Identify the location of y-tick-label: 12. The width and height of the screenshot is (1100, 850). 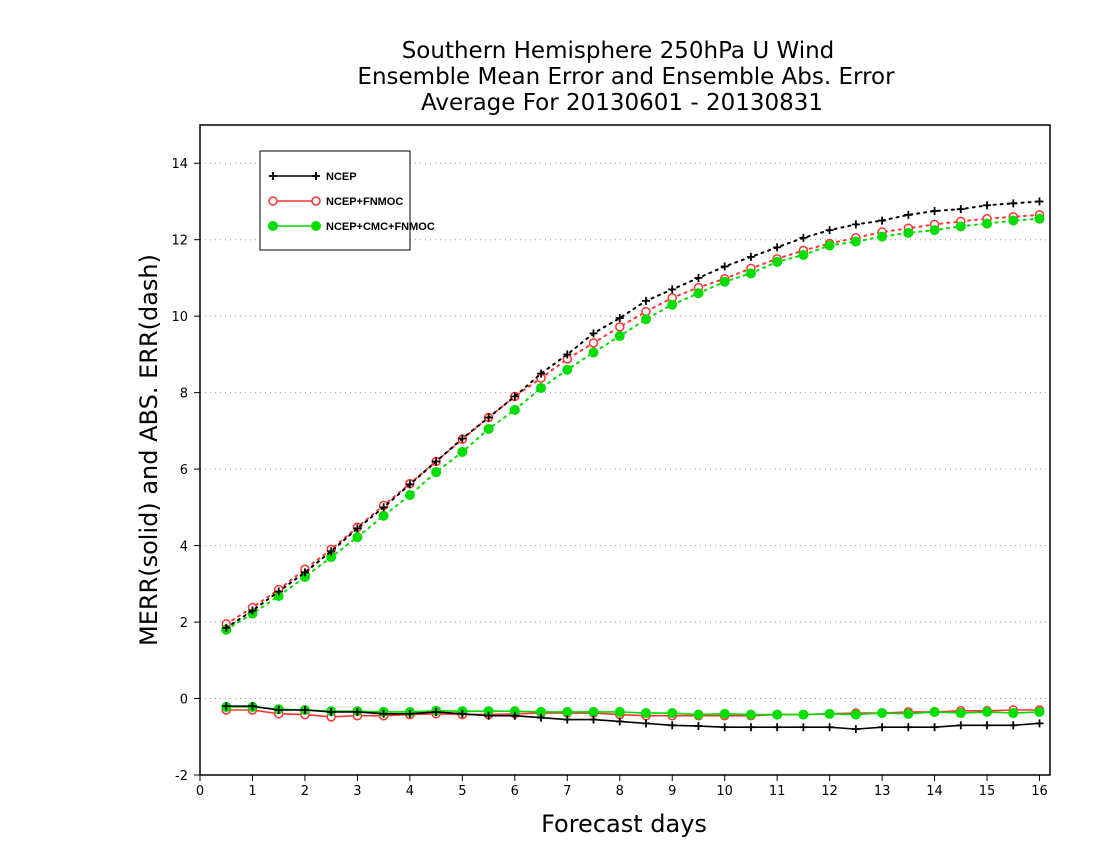
(179, 241).